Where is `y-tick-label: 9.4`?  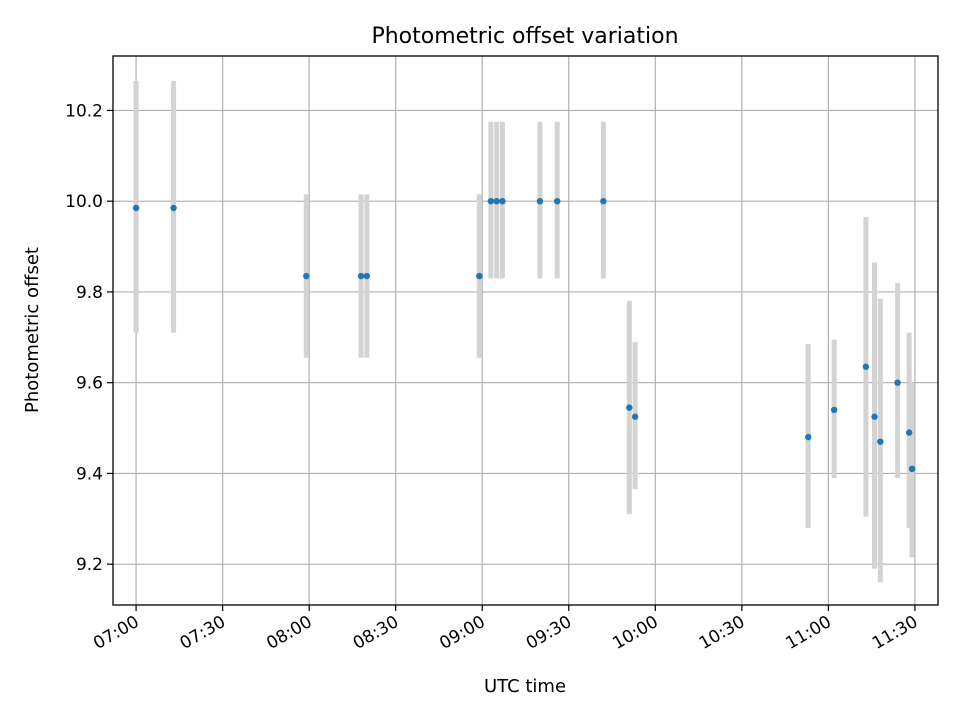 y-tick-label: 9.4 is located at coordinates (89, 474).